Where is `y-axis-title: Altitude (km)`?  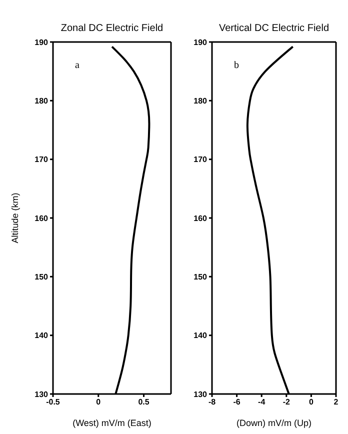 y-axis-title: Altitude (km) is located at coordinates (15, 218).